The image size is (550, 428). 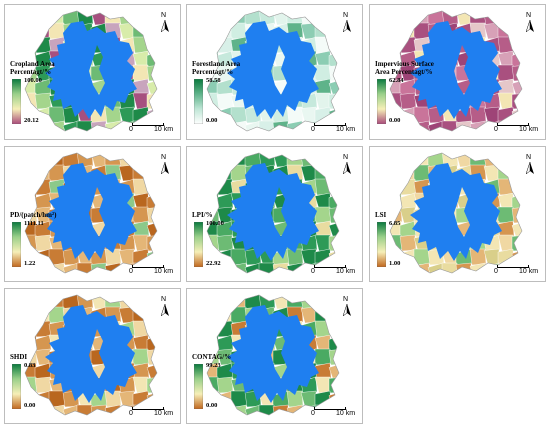 I want to click on legend-max-value: 99.23, so click(x=213, y=365).